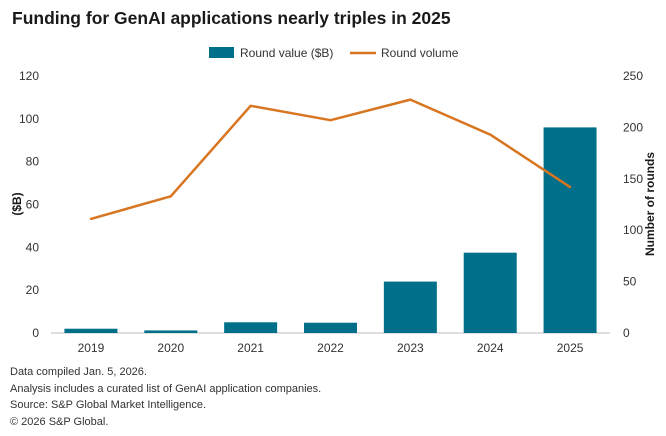 The image size is (666, 436). What do you see at coordinates (633, 179) in the screenshot?
I see `y-tick-right-150: 150` at bounding box center [633, 179].